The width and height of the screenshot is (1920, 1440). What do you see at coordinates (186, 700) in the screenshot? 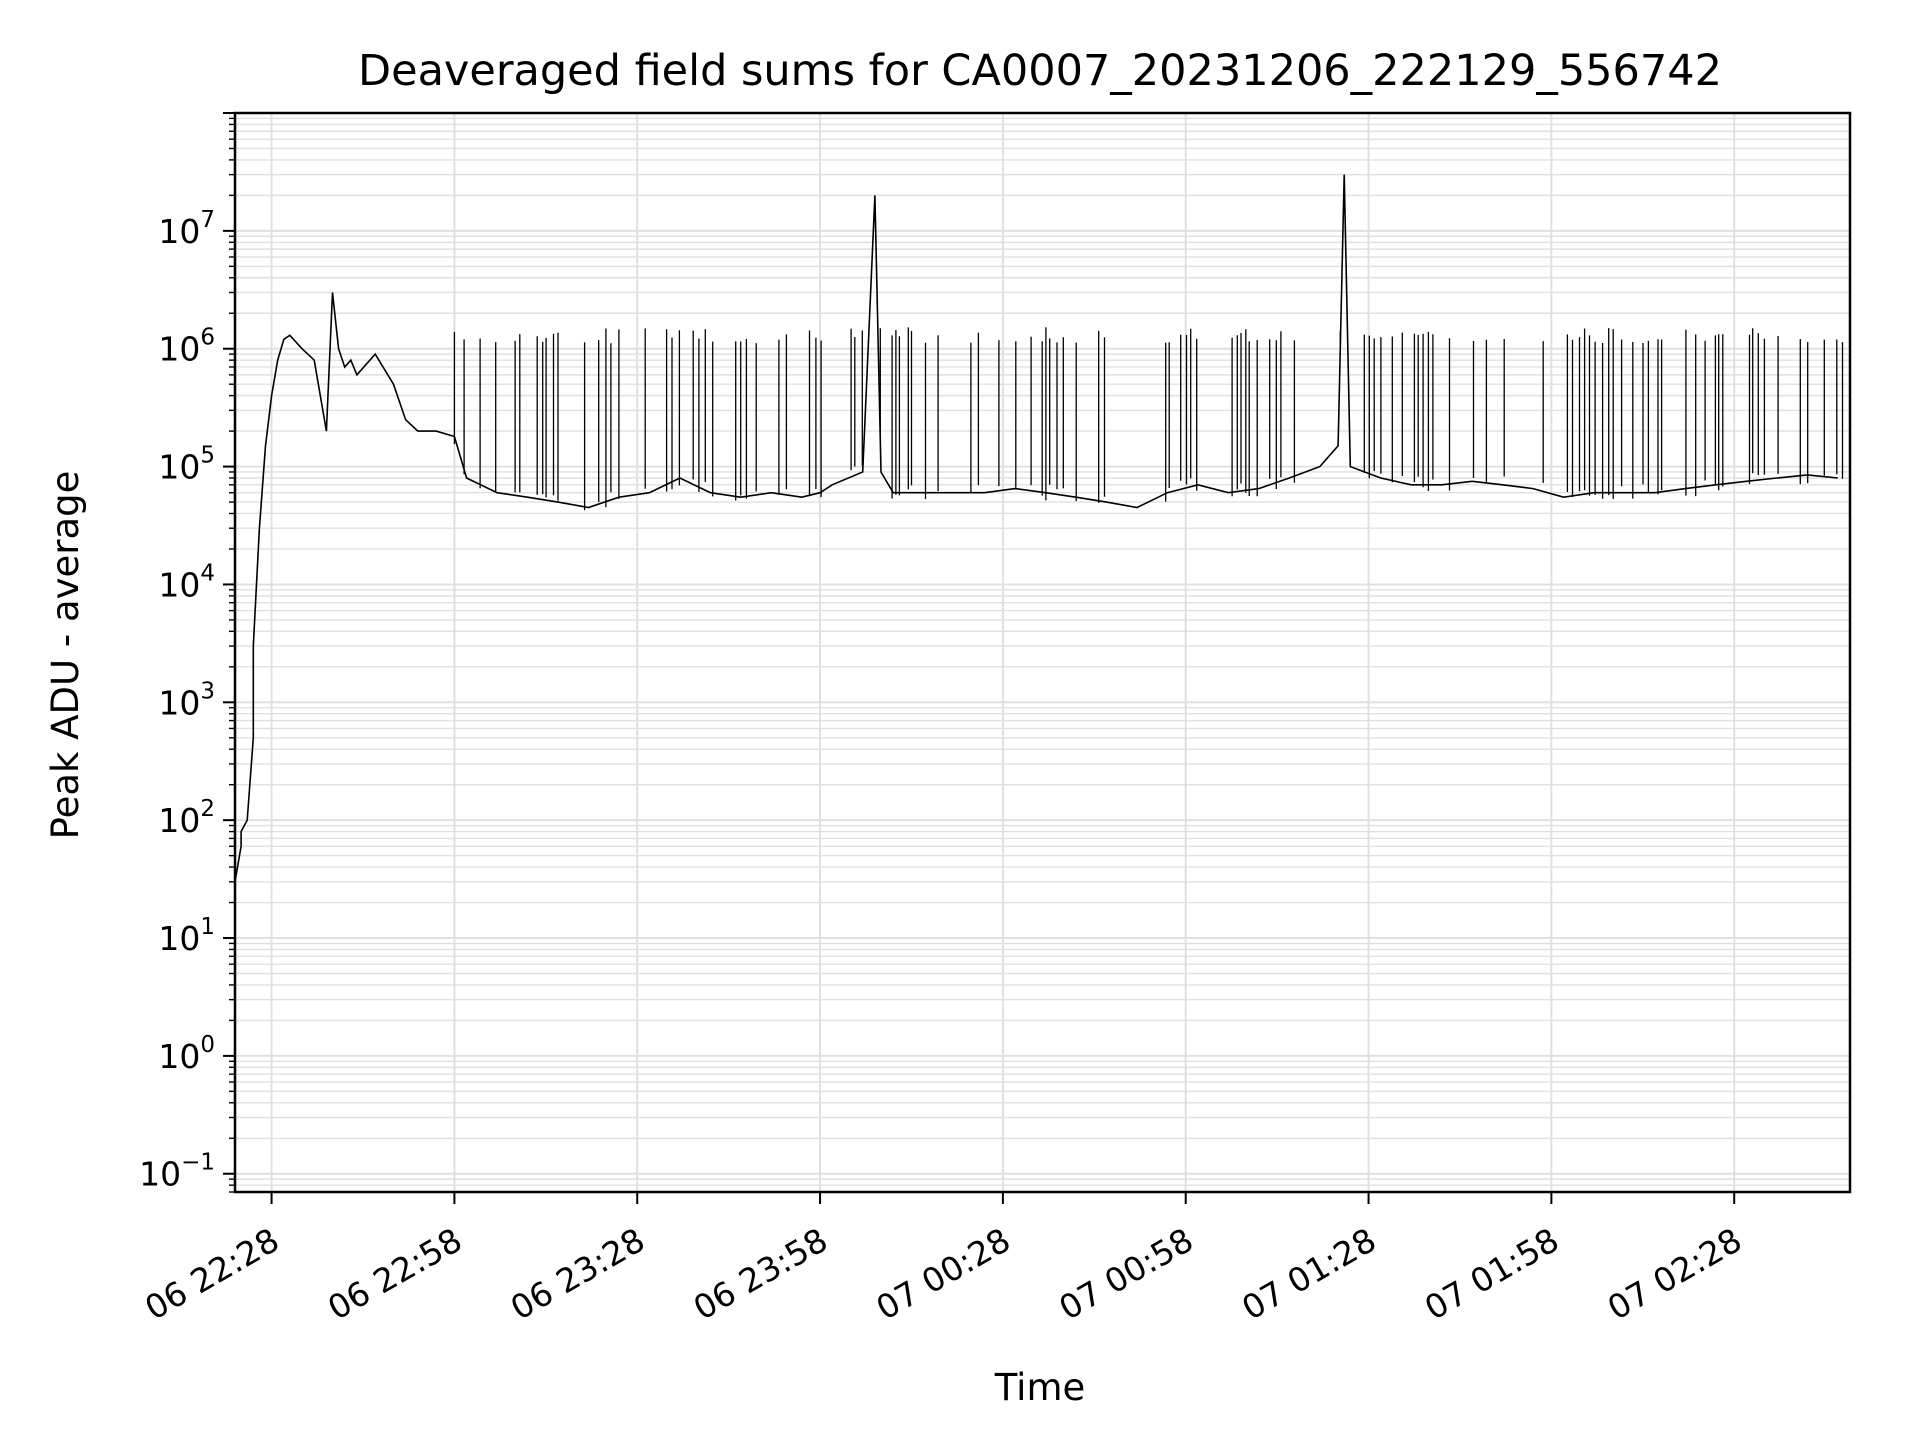
I see `y-tick-label: 10³` at bounding box center [186, 700].